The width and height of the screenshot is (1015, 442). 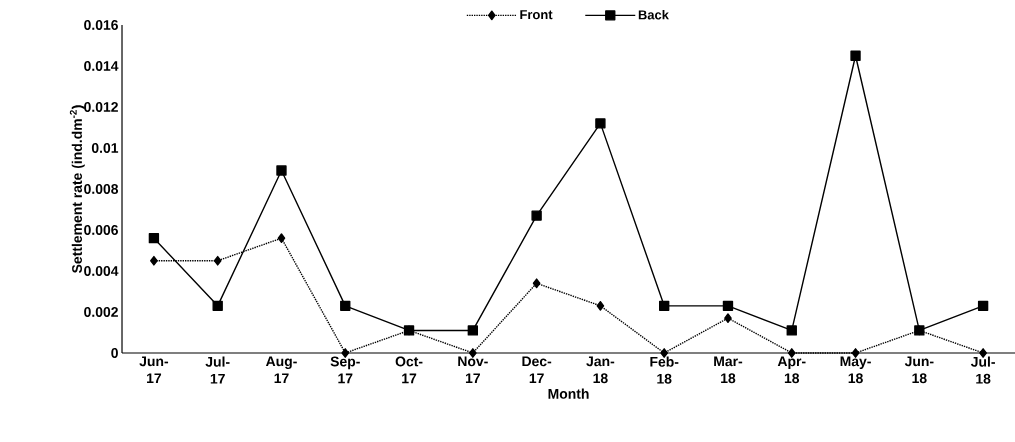 I want to click on x-tick-label: Oct-17, so click(x=409, y=370).